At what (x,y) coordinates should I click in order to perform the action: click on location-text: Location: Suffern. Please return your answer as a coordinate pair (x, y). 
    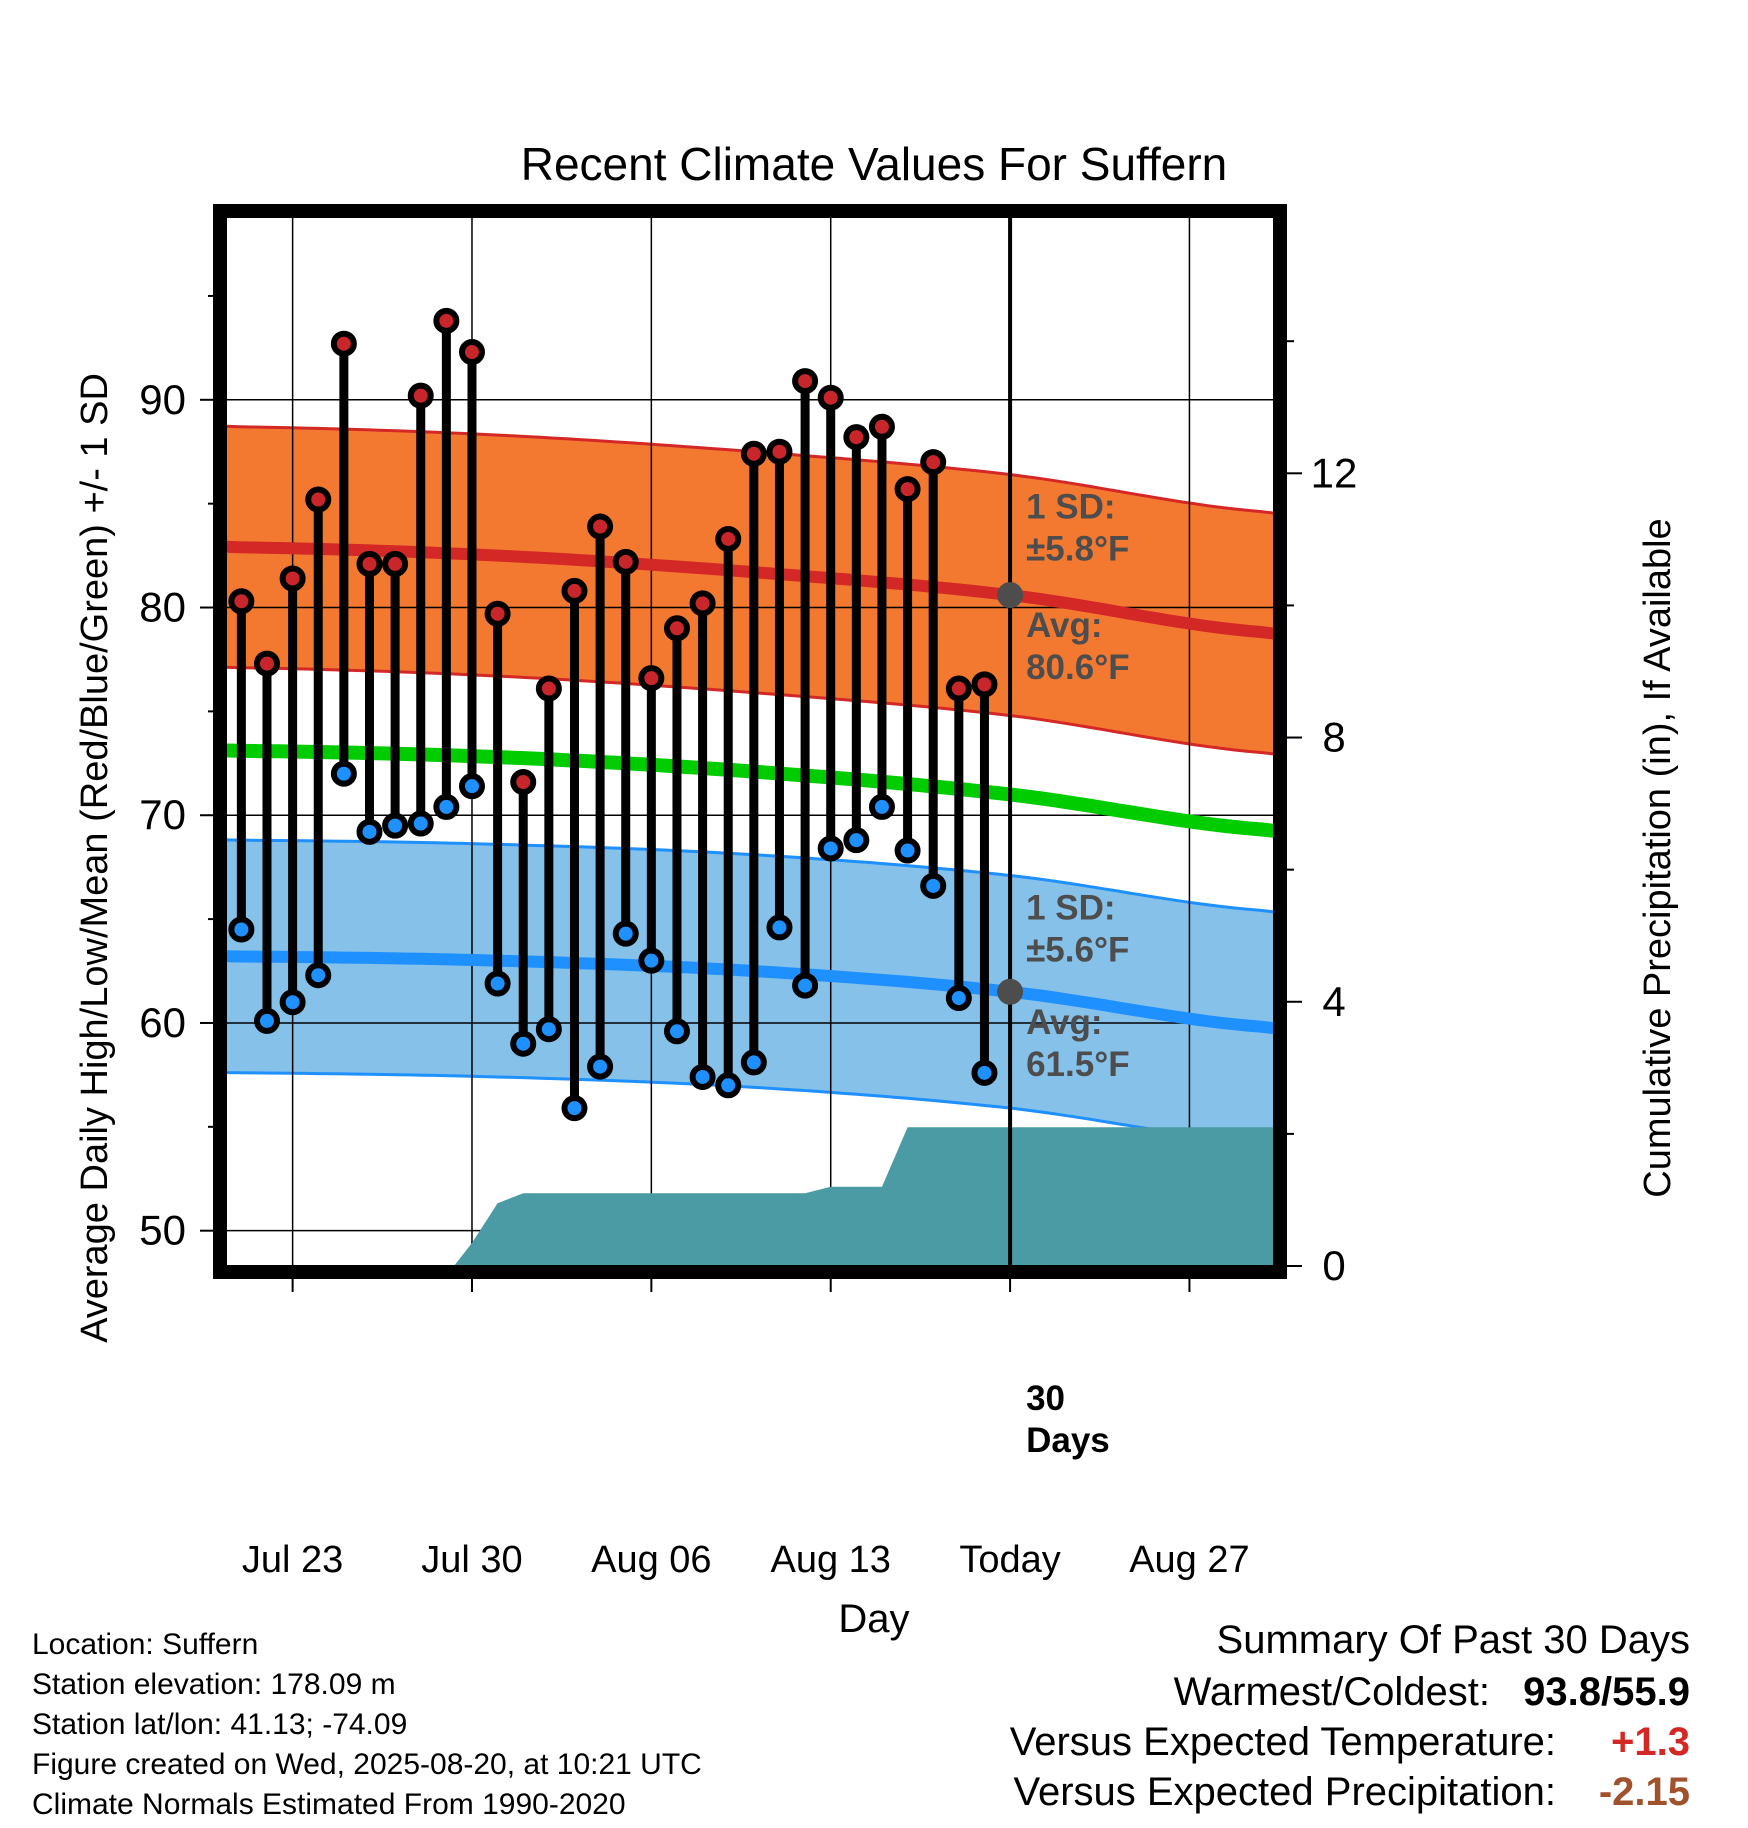
    Looking at the image, I should click on (145, 1644).